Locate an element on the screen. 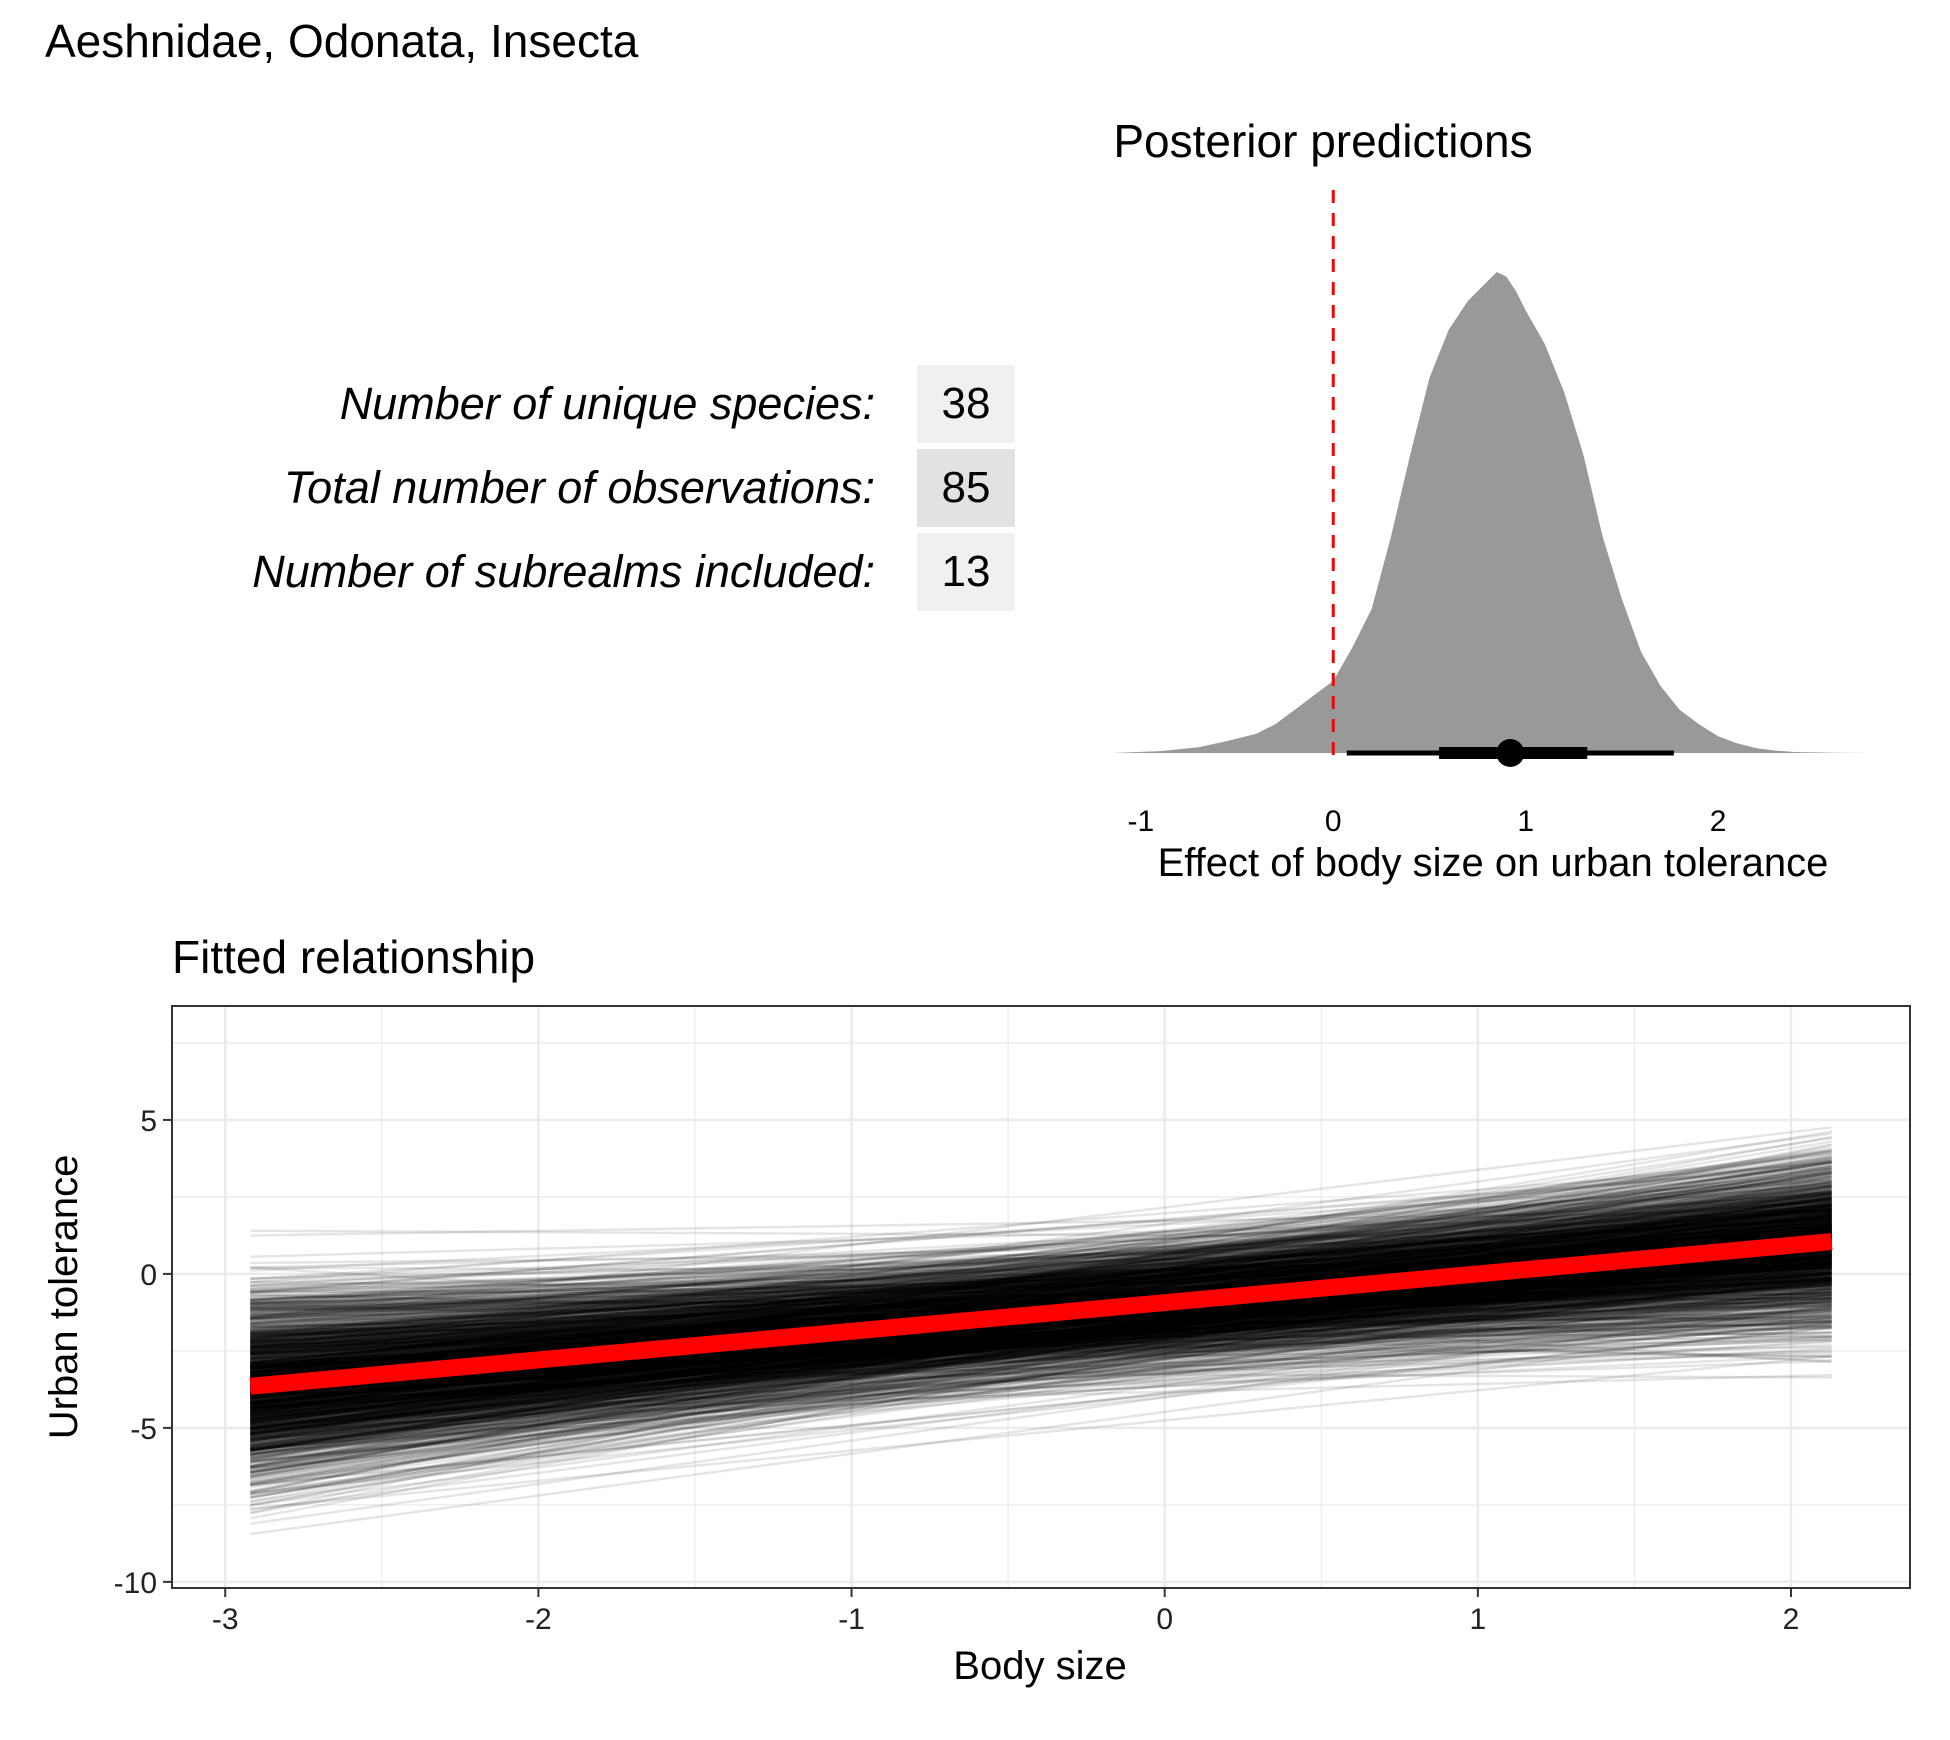  x-tick-label: -2 is located at coordinates (538, 1619).